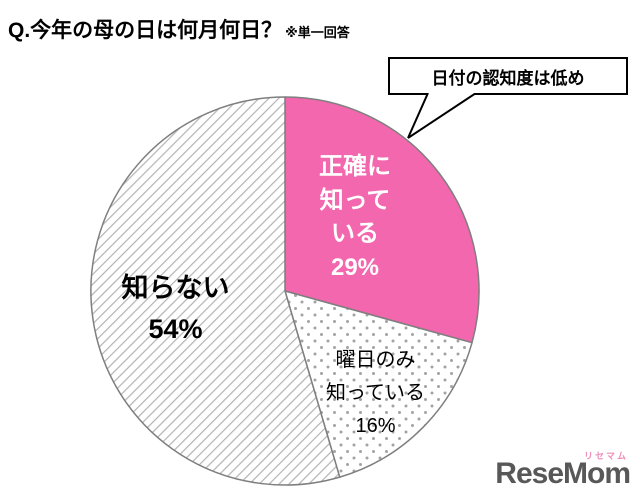 Image resolution: width=640 pixels, height=497 pixels. I want to click on logo-ruby-text: リセマム, so click(605, 456).